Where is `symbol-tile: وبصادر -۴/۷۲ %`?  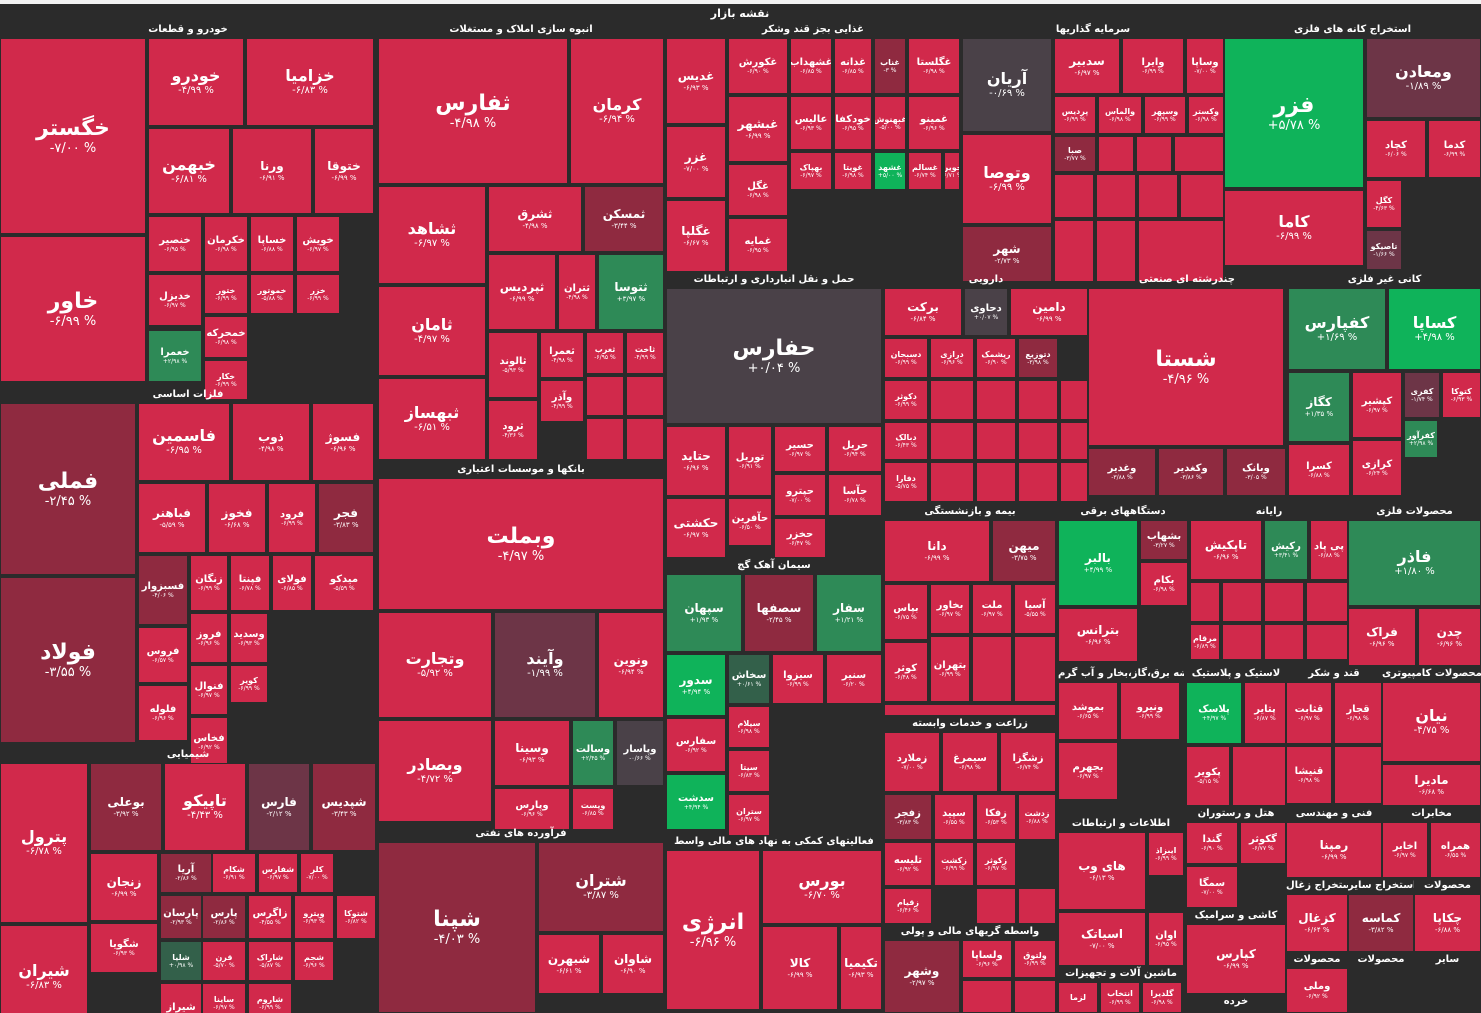 symbol-tile: وبصادر -۴/۷۲ % is located at coordinates (435, 771).